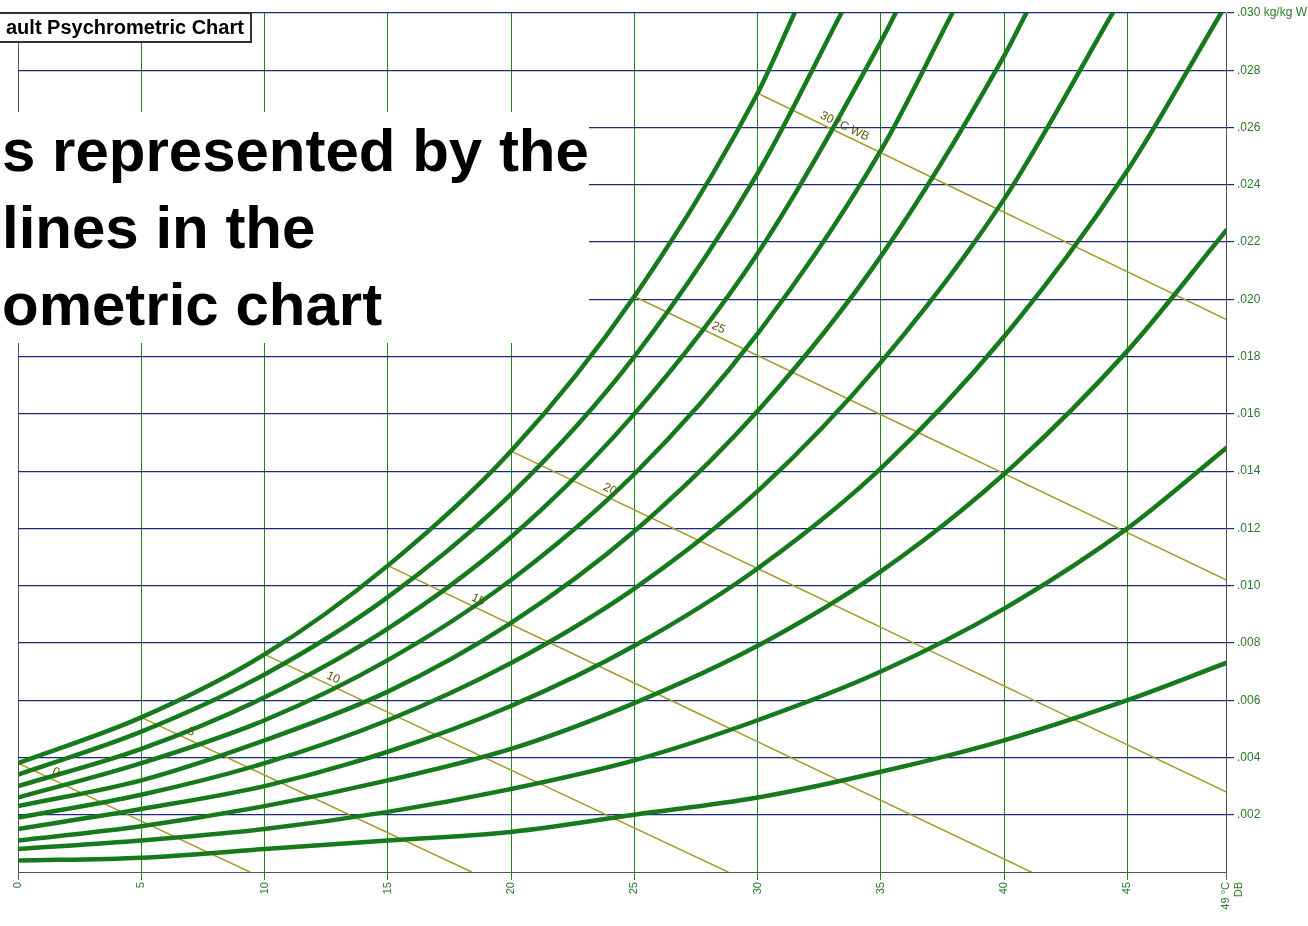 The width and height of the screenshot is (1308, 926). Describe the element at coordinates (126, 27) in the screenshot. I see `chart-title: ault Psychrometric Chart` at that location.